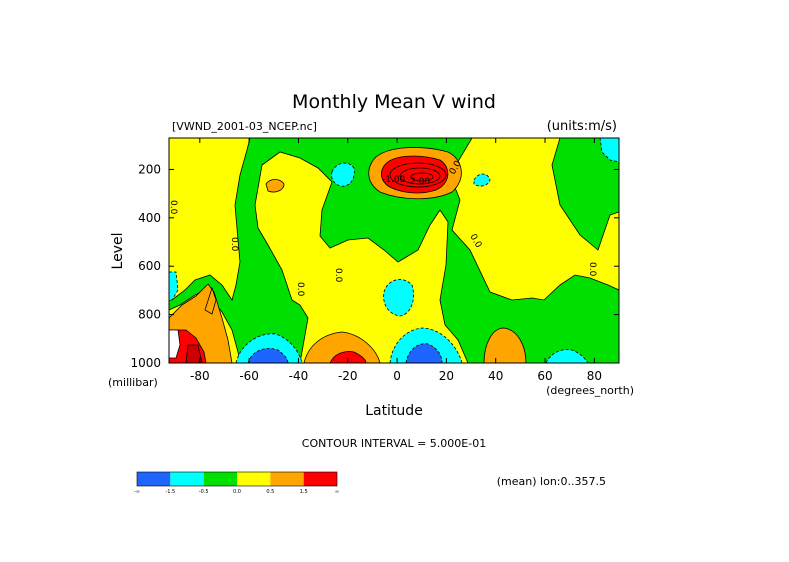 This screenshot has height=562, width=789. Describe the element at coordinates (394, 180) in the screenshot. I see `contour-label-7: -1.00` at that location.